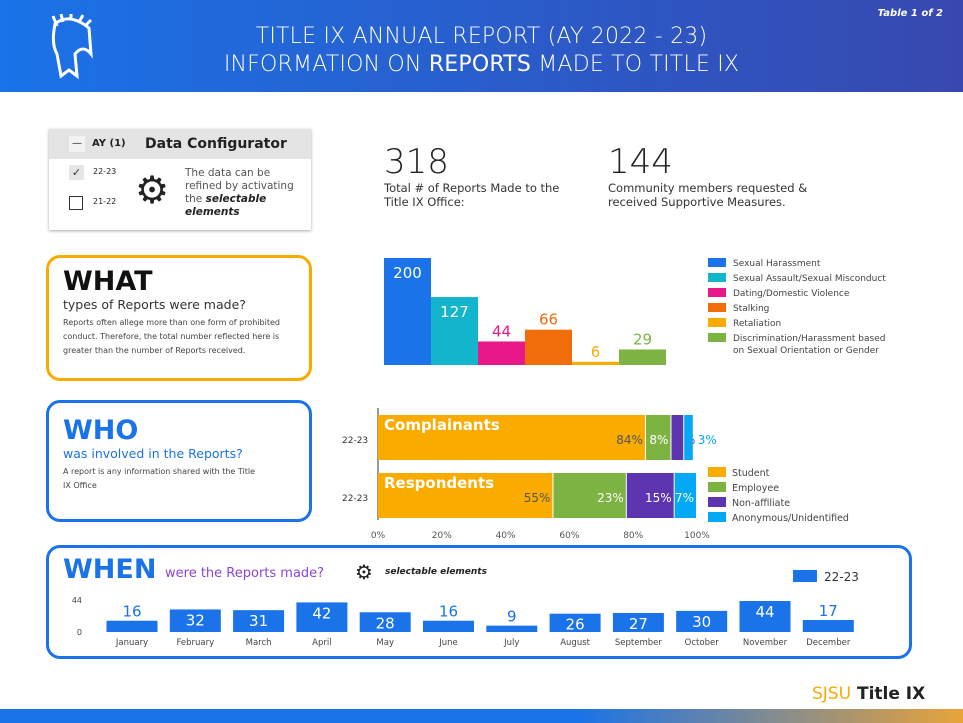 Image resolution: width=963 pixels, height=723 pixels. Describe the element at coordinates (77, 144) in the screenshot. I see `collapse-button: —` at that location.